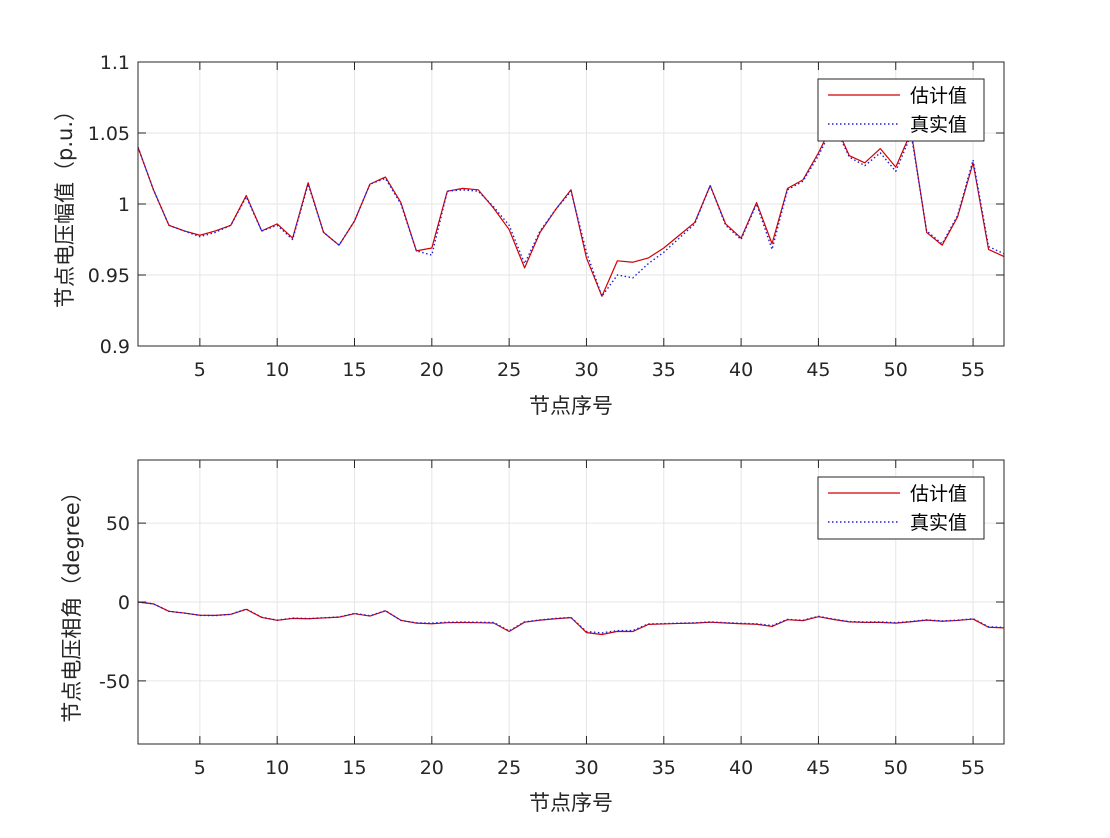 Image resolution: width=1110 pixels, height=838 pixels. I want to click on angle-legend-label-estimated: 估计值, so click(938, 494).